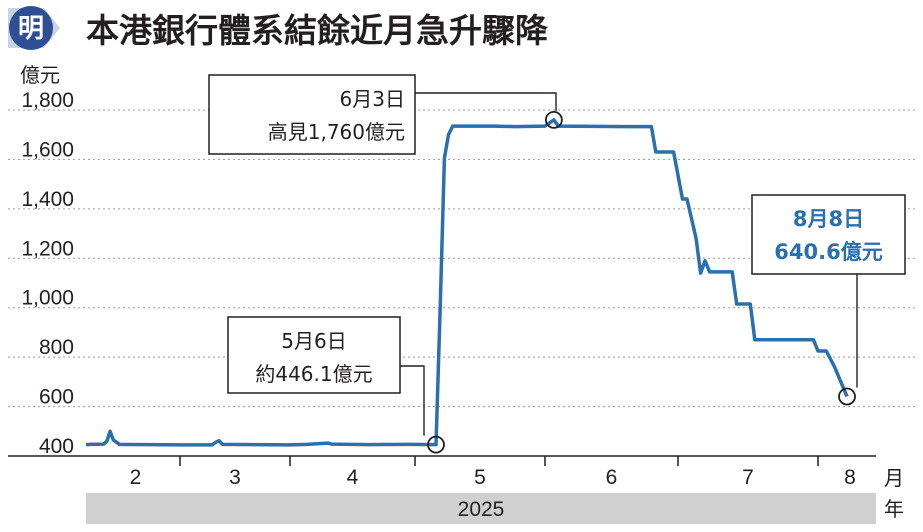 The height and width of the screenshot is (532, 923). Describe the element at coordinates (313, 341) in the screenshot. I see `callout-date: 5月6日` at that location.